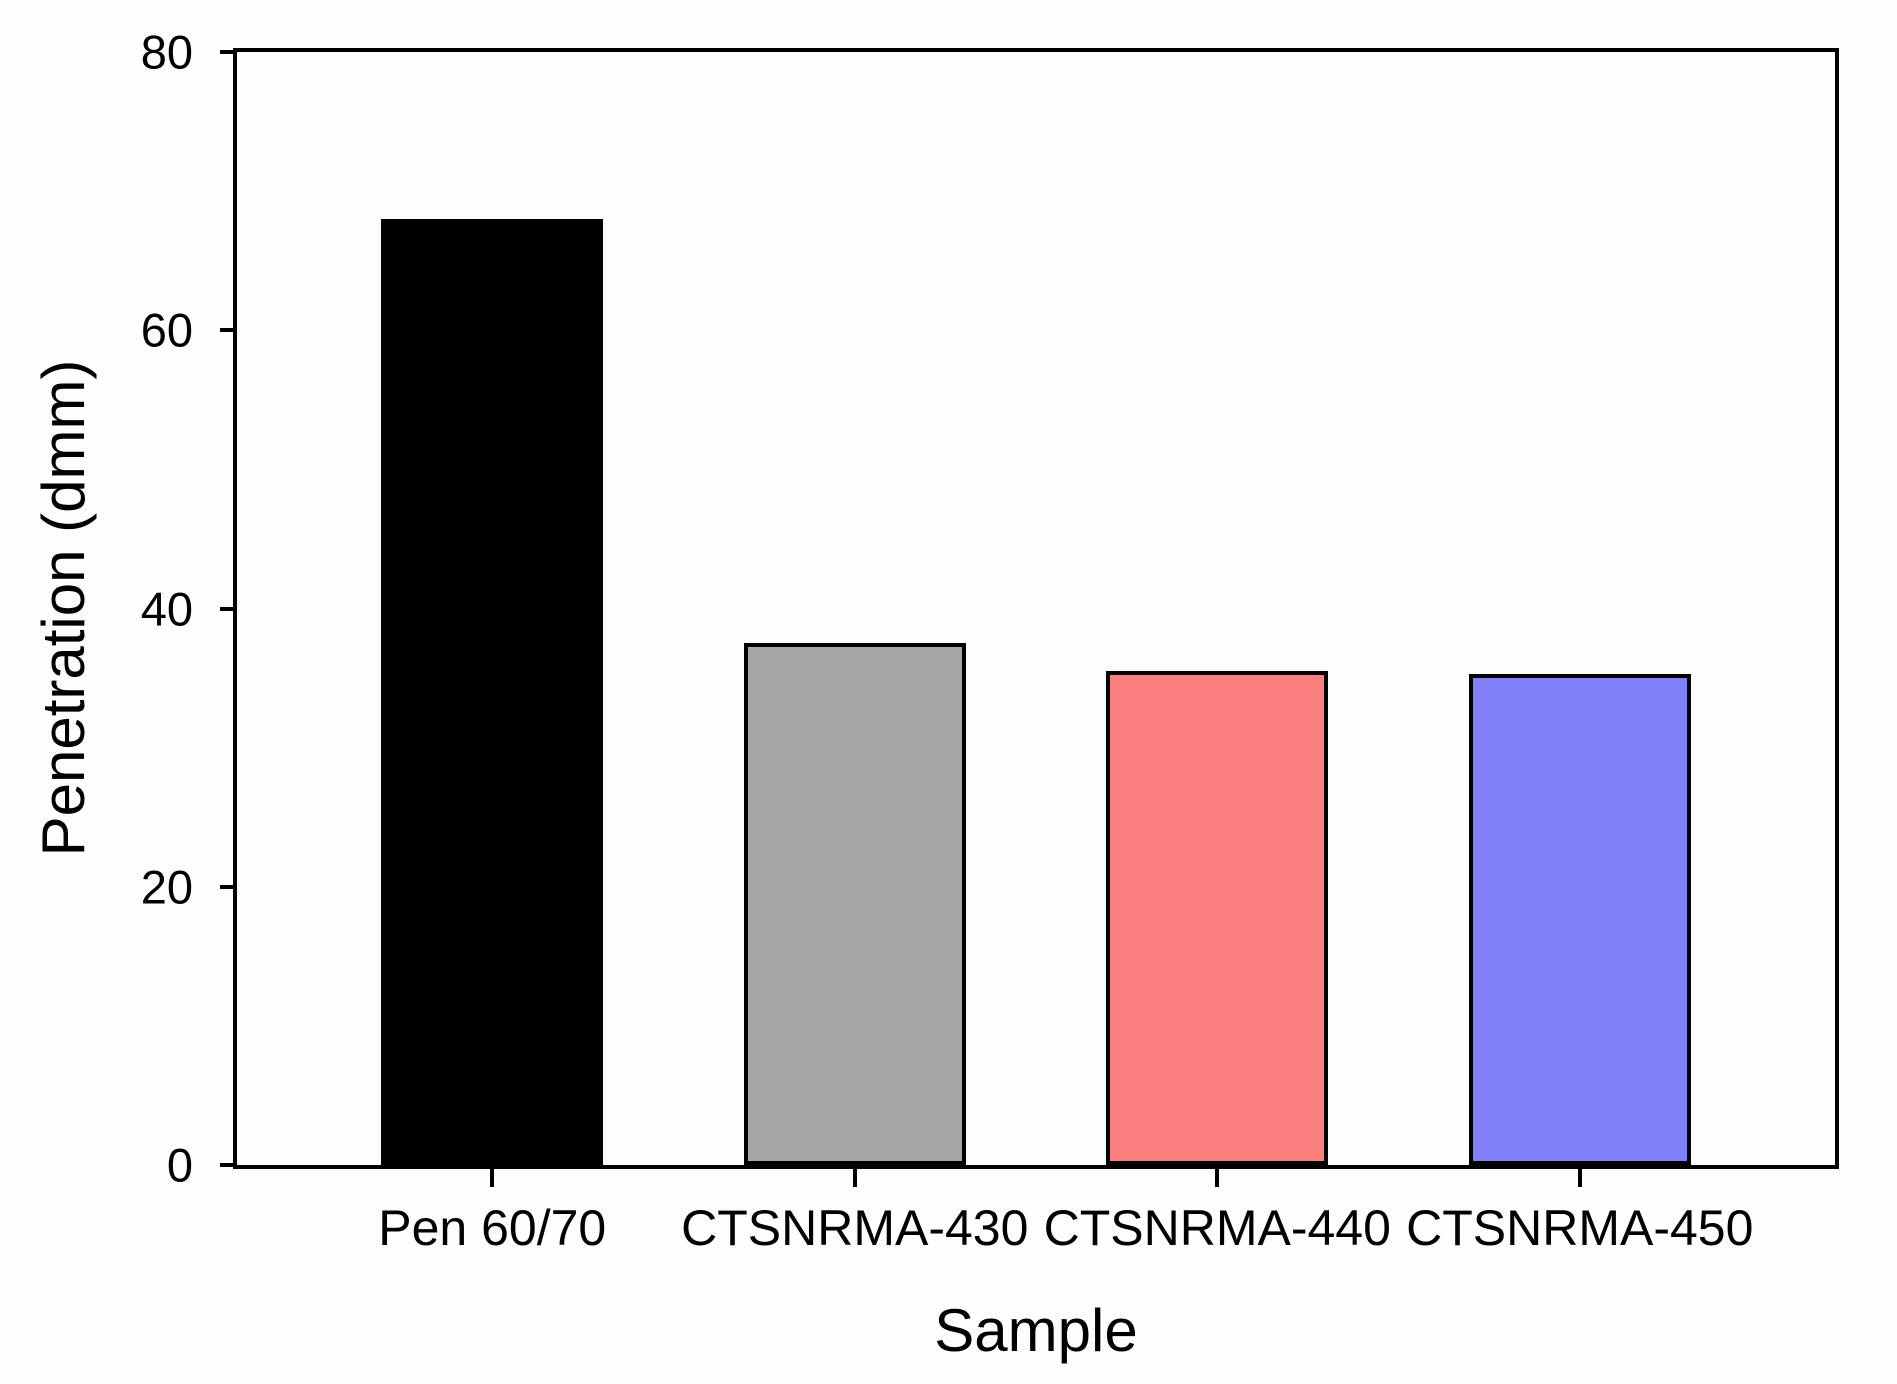 This screenshot has width=1897, height=1384. I want to click on y-tick-label: 60, so click(166, 330).